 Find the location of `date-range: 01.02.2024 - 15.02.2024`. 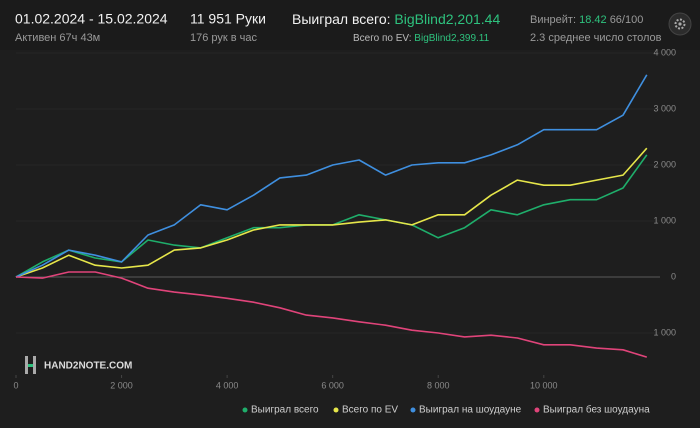

date-range: 01.02.2024 - 15.02.2024 is located at coordinates (91, 19).